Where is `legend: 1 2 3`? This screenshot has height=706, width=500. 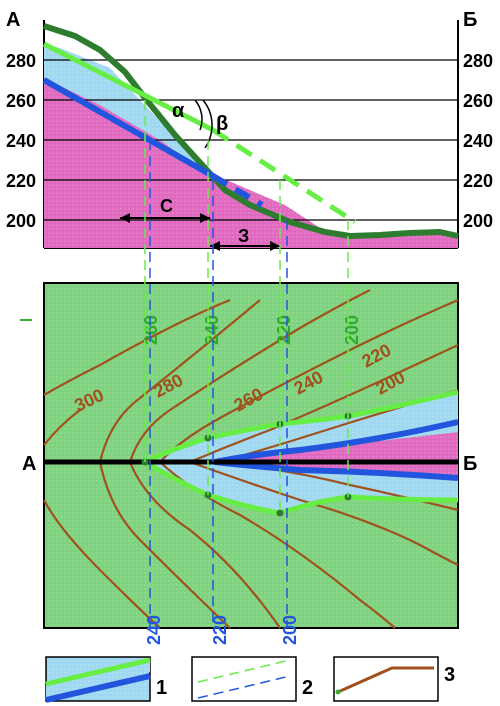
legend: 1 2 3 is located at coordinates (250, 679).